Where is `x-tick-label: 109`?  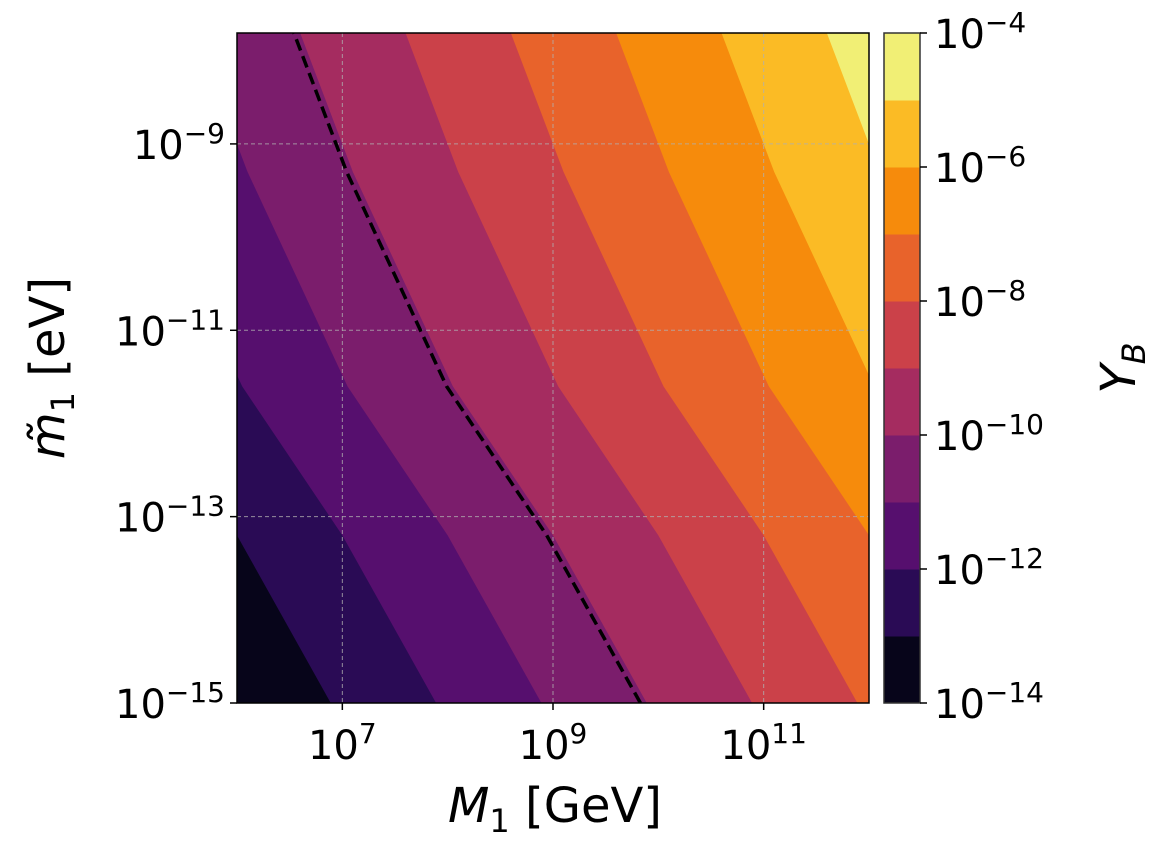 x-tick-label: 109 is located at coordinates (553, 743).